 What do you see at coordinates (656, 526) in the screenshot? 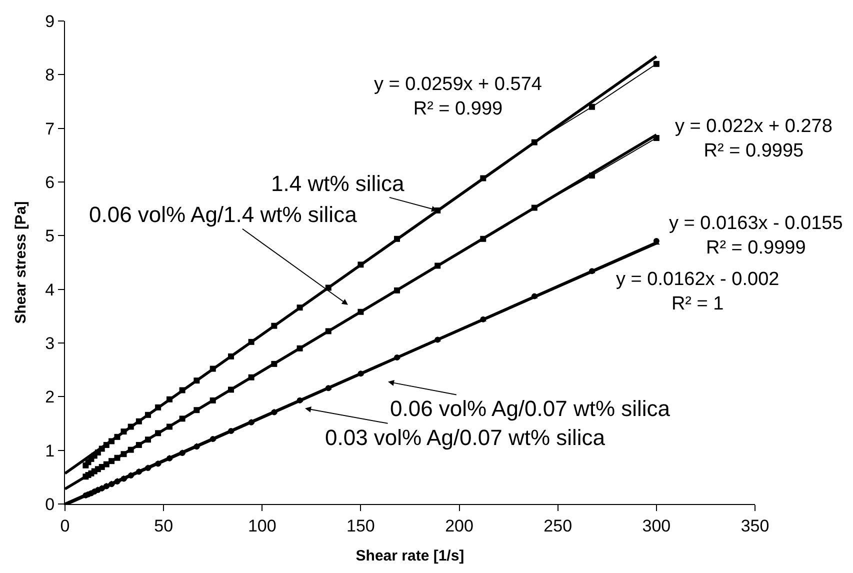
I see `x-tick-label: 300` at bounding box center [656, 526].